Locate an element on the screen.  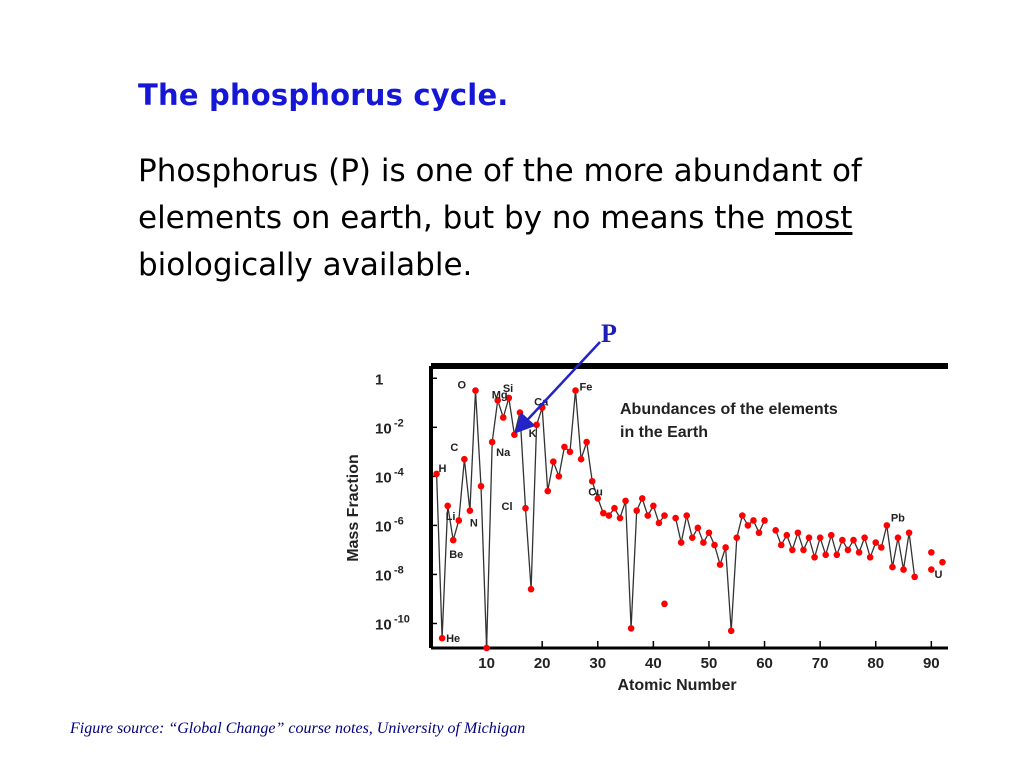
x-tick-label: 70 is located at coordinates (820, 663).